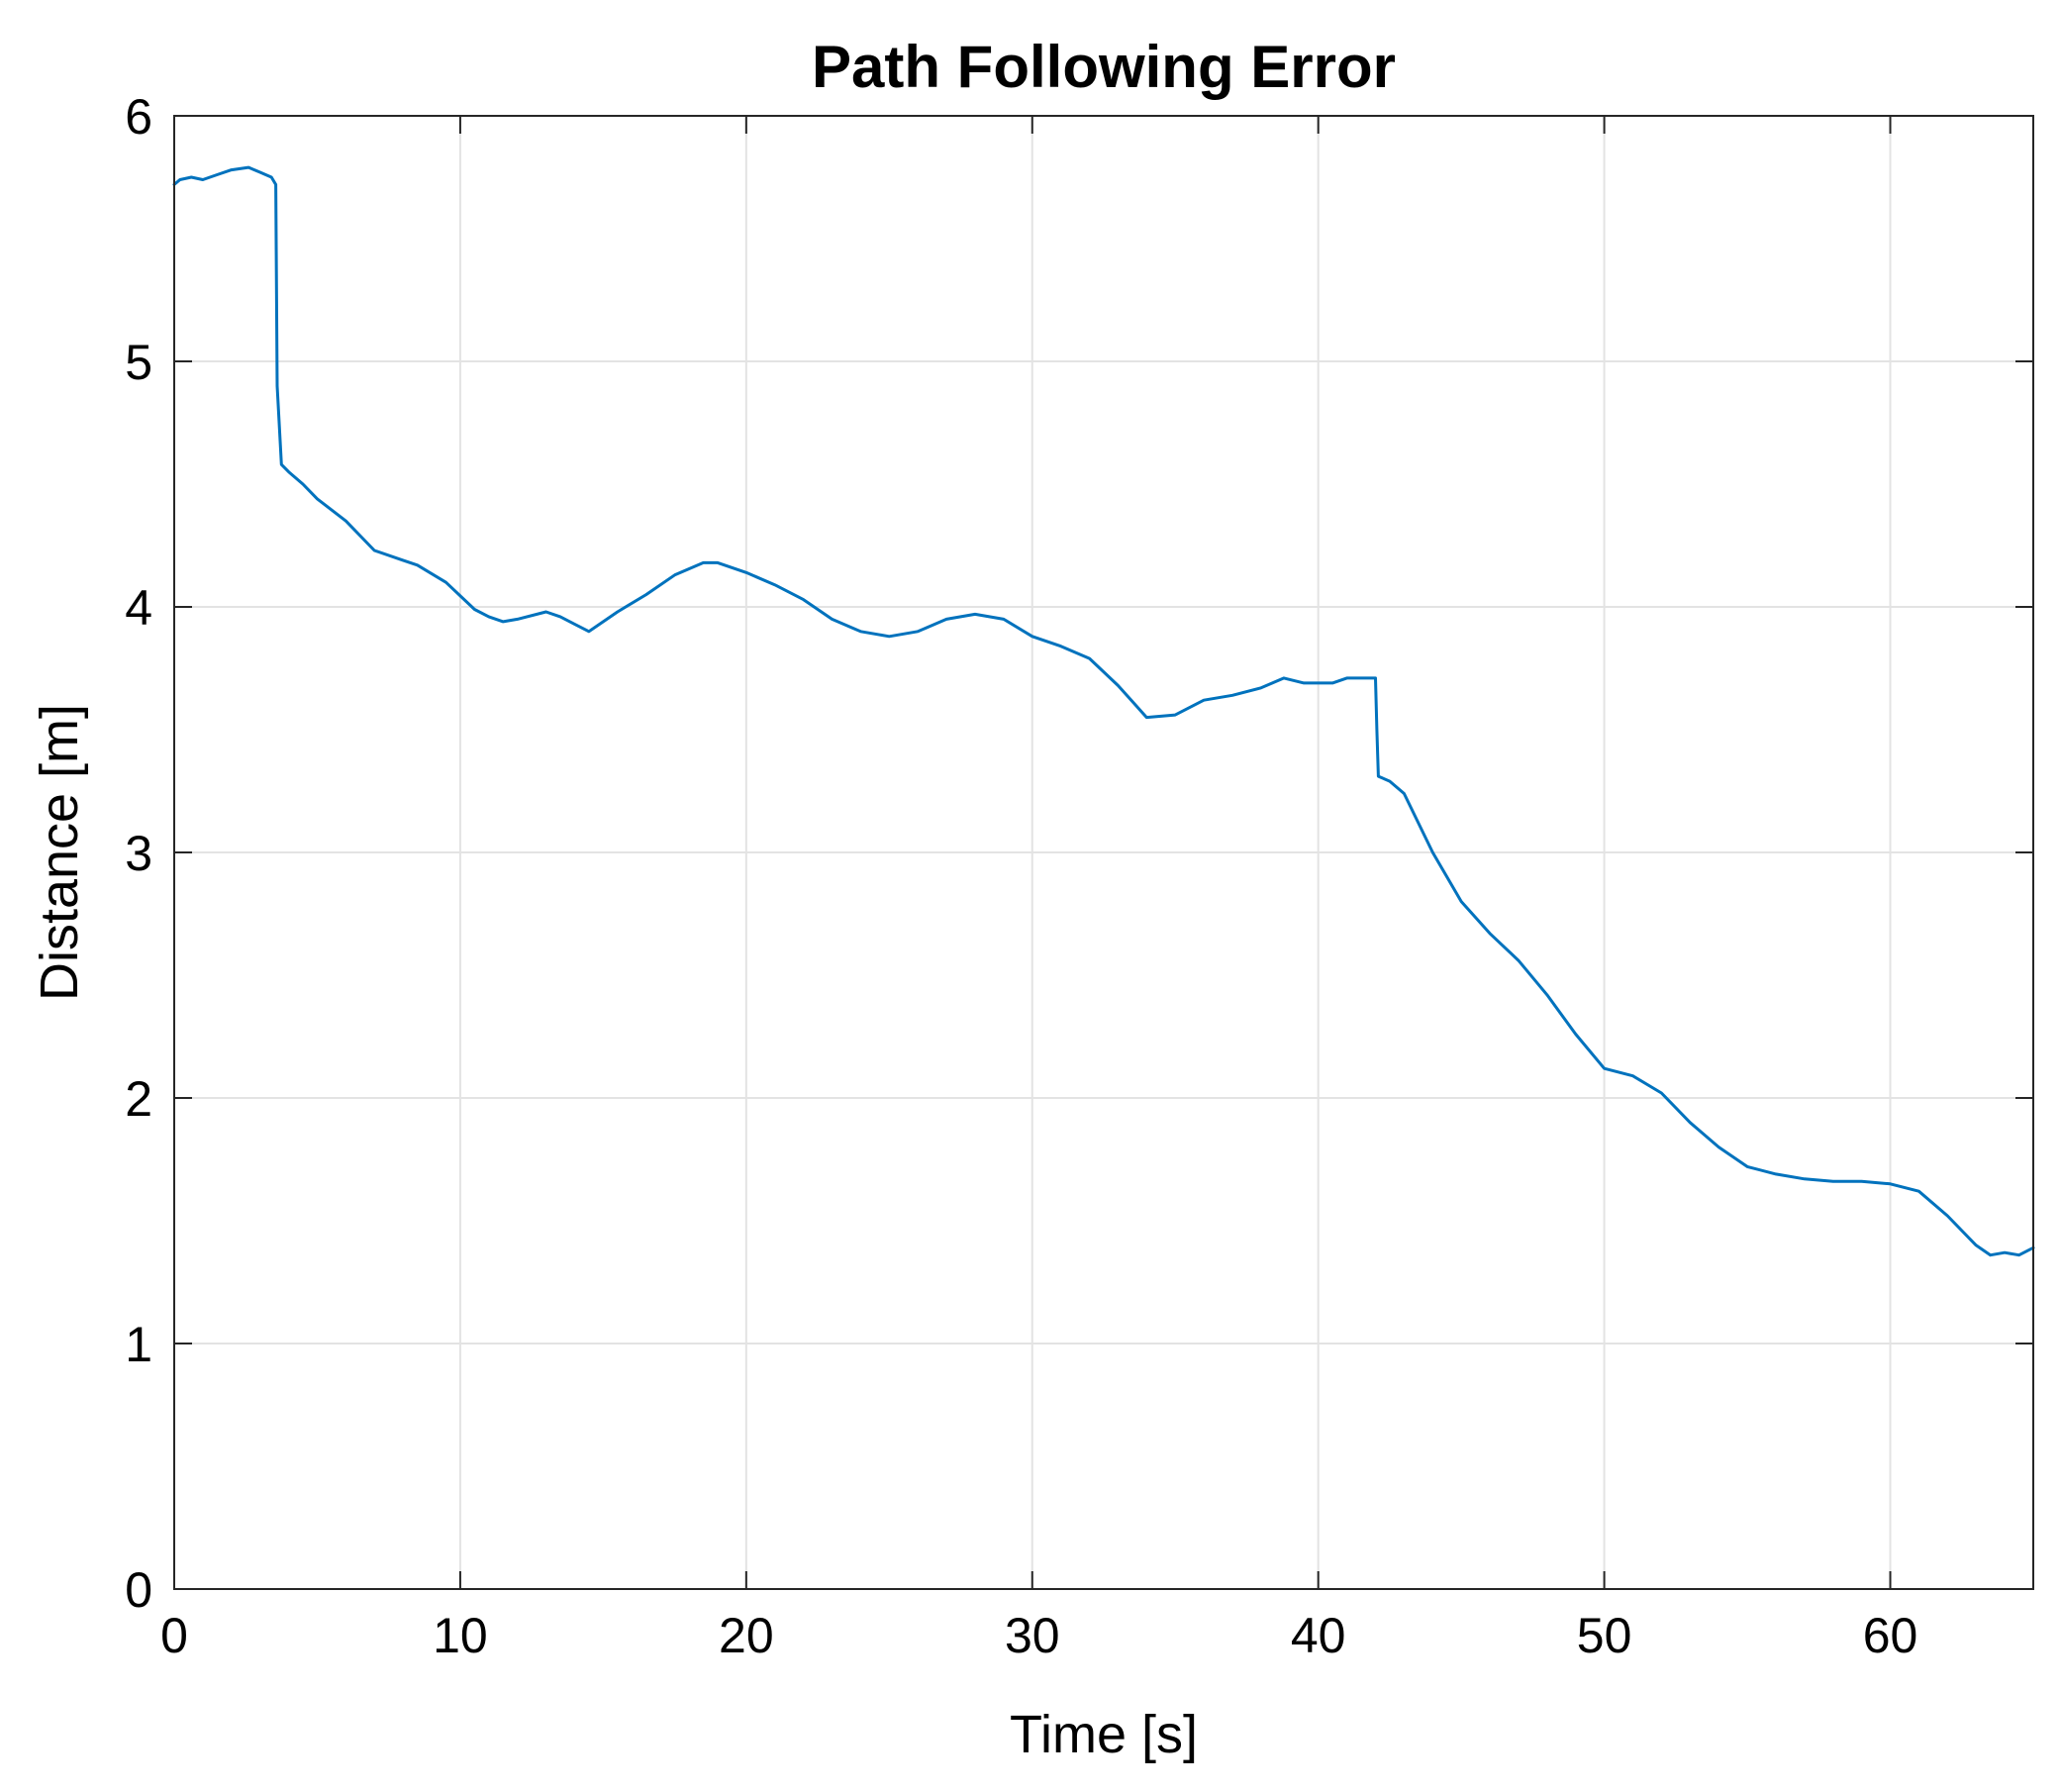  What do you see at coordinates (138, 608) in the screenshot?
I see `y-tick-label: 4` at bounding box center [138, 608].